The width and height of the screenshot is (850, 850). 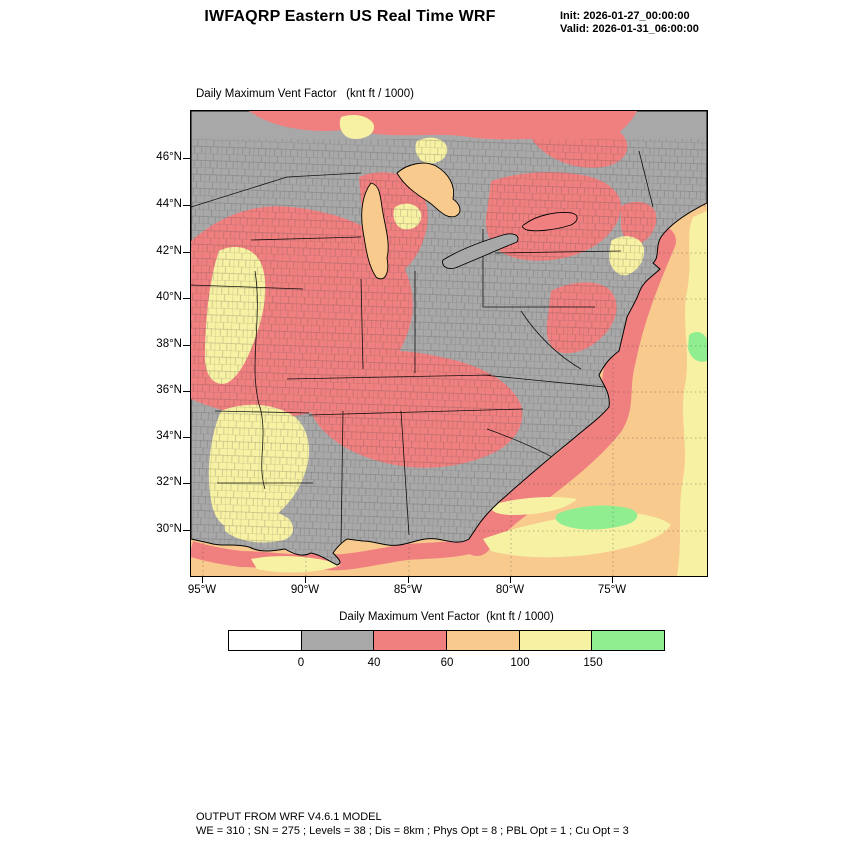 I want to click on lat-tick-label: 34°N, so click(x=169, y=436).